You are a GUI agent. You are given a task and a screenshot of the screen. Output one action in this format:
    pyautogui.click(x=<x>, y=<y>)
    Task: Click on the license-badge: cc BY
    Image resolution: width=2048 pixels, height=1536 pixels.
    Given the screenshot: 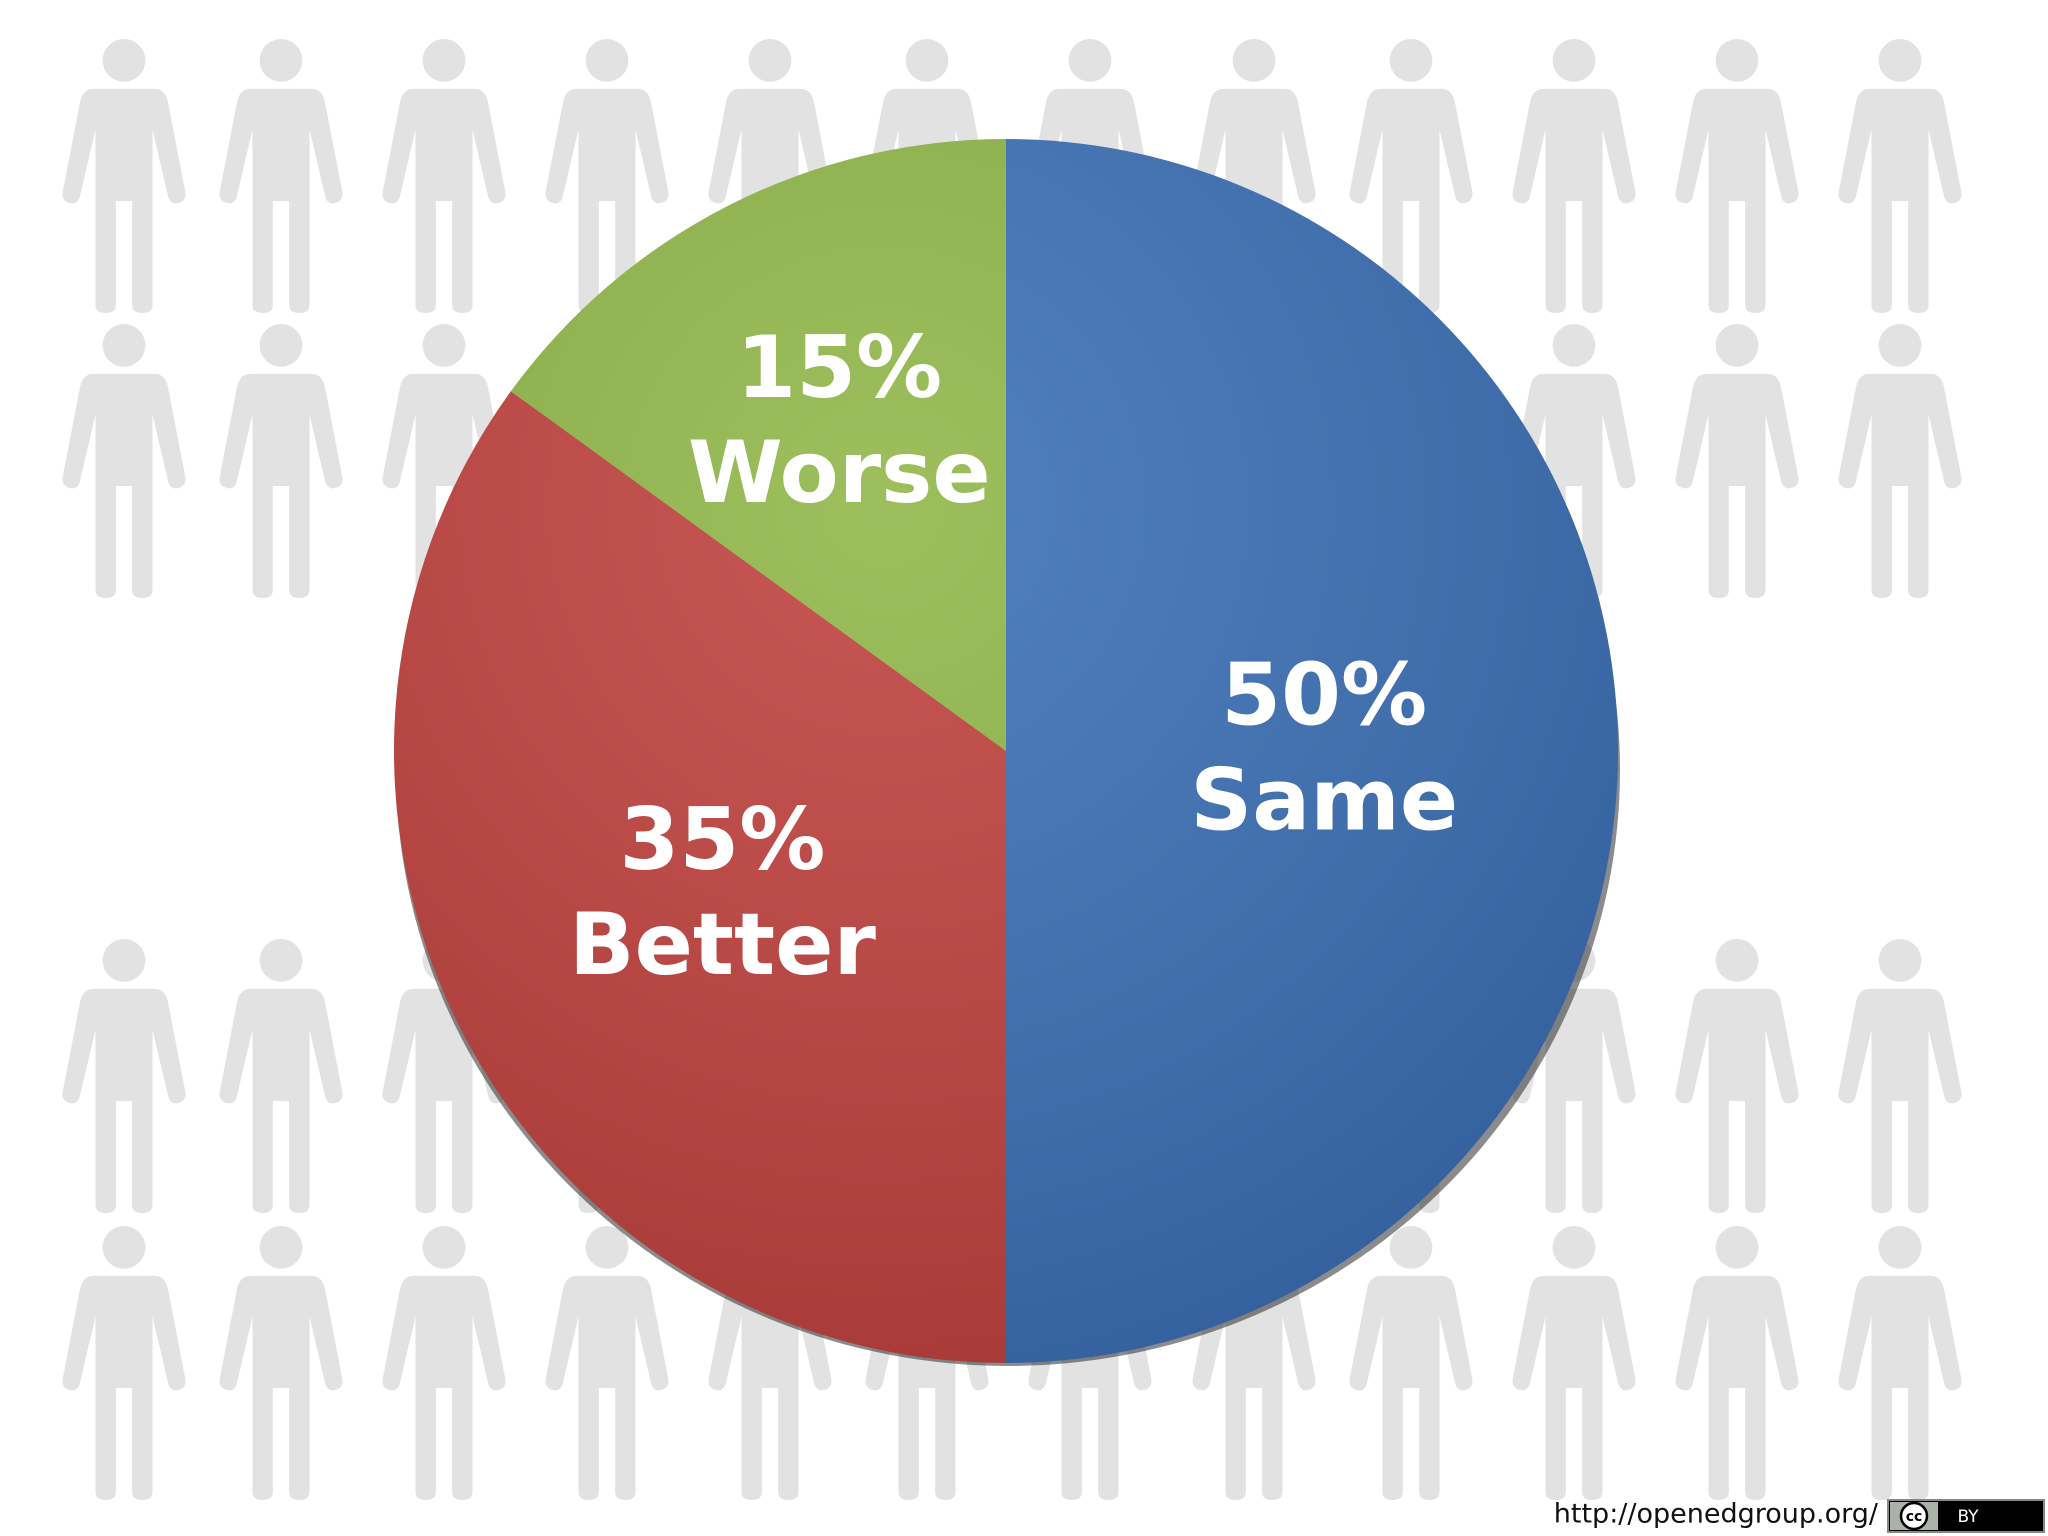 What is the action you would take?
    pyautogui.click(x=1966, y=1516)
    